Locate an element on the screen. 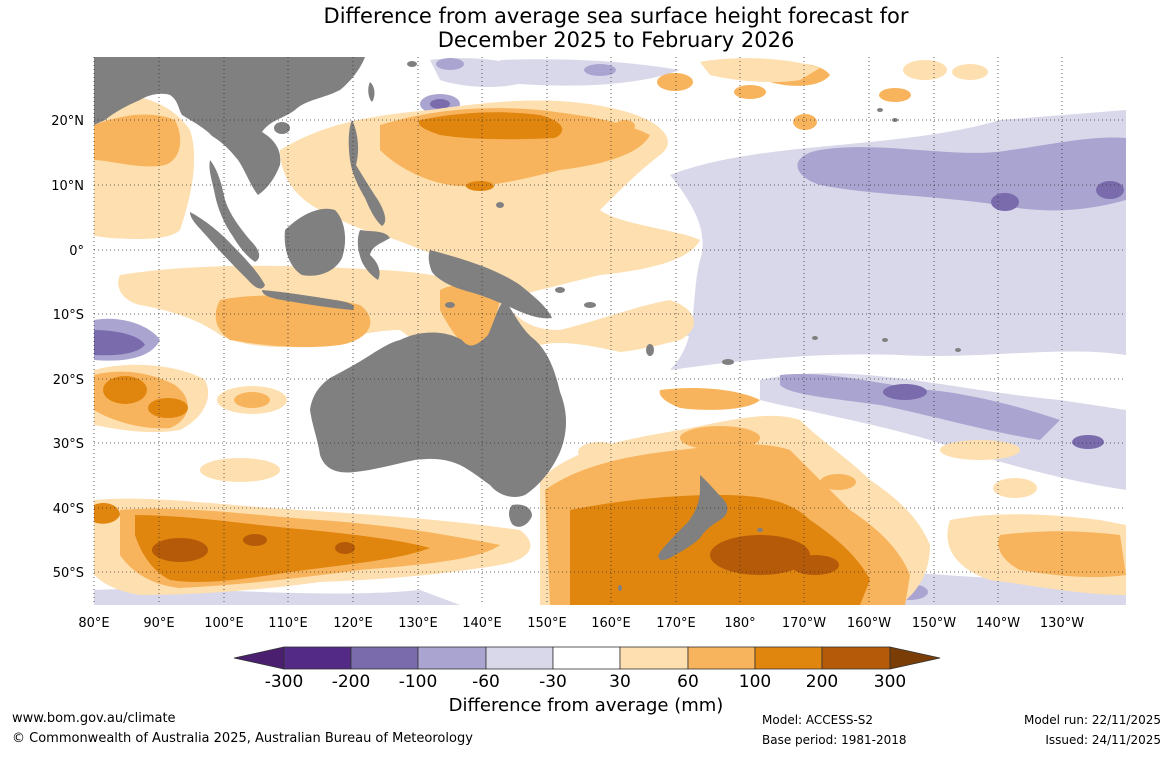 Image resolution: width=1173 pixels, height=770 pixels. lon-label: 160°W is located at coordinates (869, 623).